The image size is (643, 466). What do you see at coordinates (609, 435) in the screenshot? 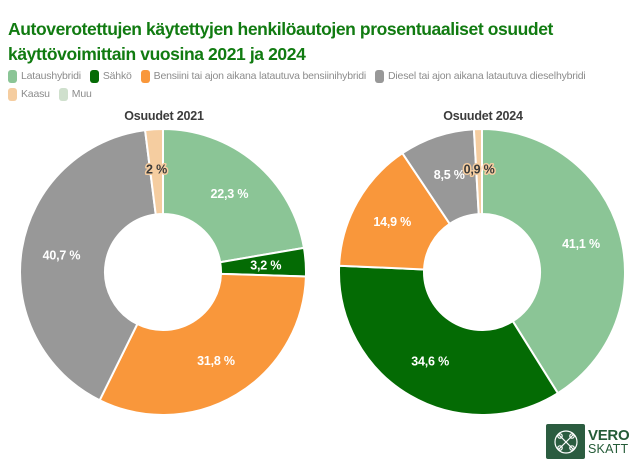
I see `logo-text-vero: VERO` at bounding box center [609, 435].